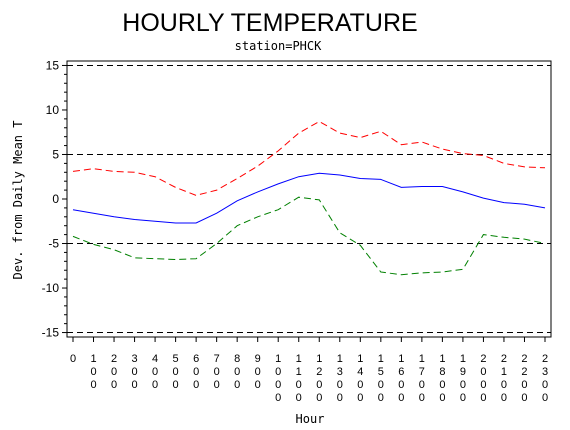 This screenshot has width=570, height=430. What do you see at coordinates (53, 110) in the screenshot?
I see `y-tick-label: 10` at bounding box center [53, 110].